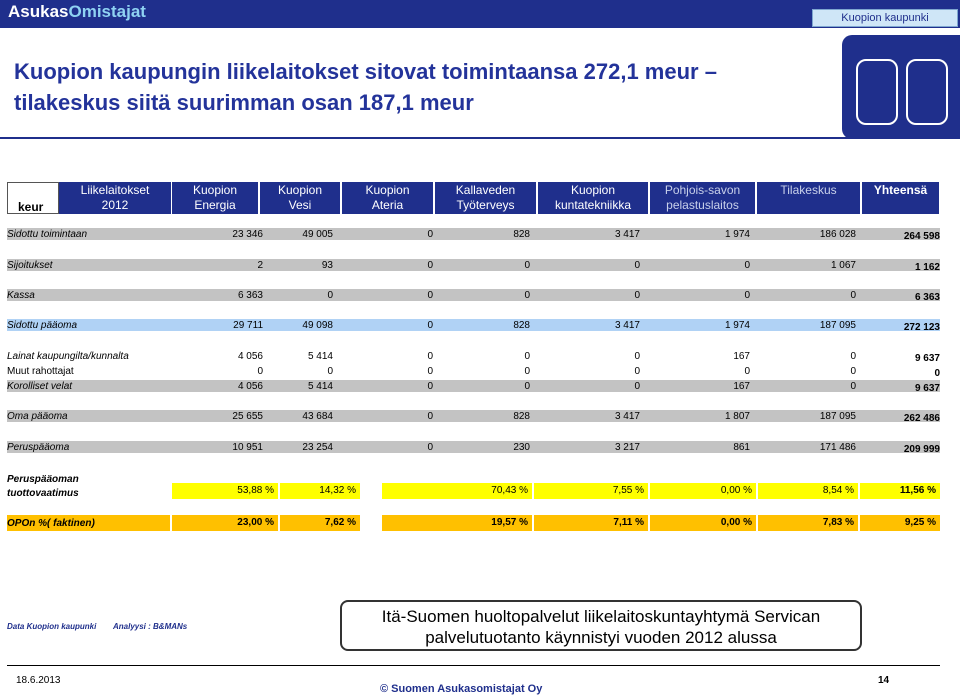 The height and width of the screenshot is (697, 960). What do you see at coordinates (247, 234) in the screenshot?
I see `cell-sidottu-toimintaan-0: 23 346` at bounding box center [247, 234].